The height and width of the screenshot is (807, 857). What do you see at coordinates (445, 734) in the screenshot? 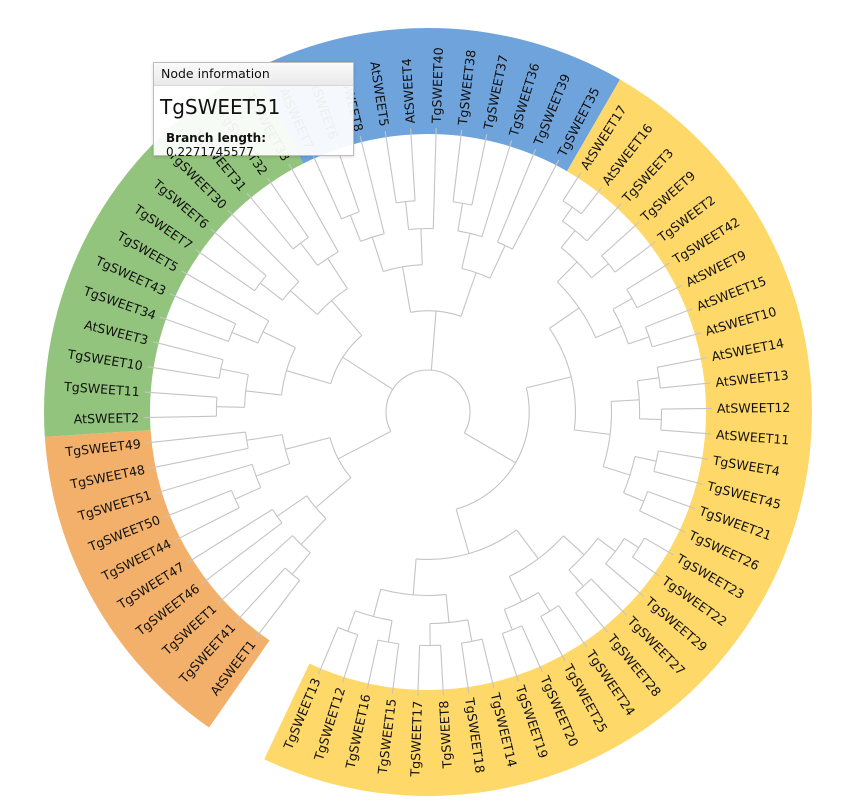
I see `leaf-label: TgSWEET8` at bounding box center [445, 734].